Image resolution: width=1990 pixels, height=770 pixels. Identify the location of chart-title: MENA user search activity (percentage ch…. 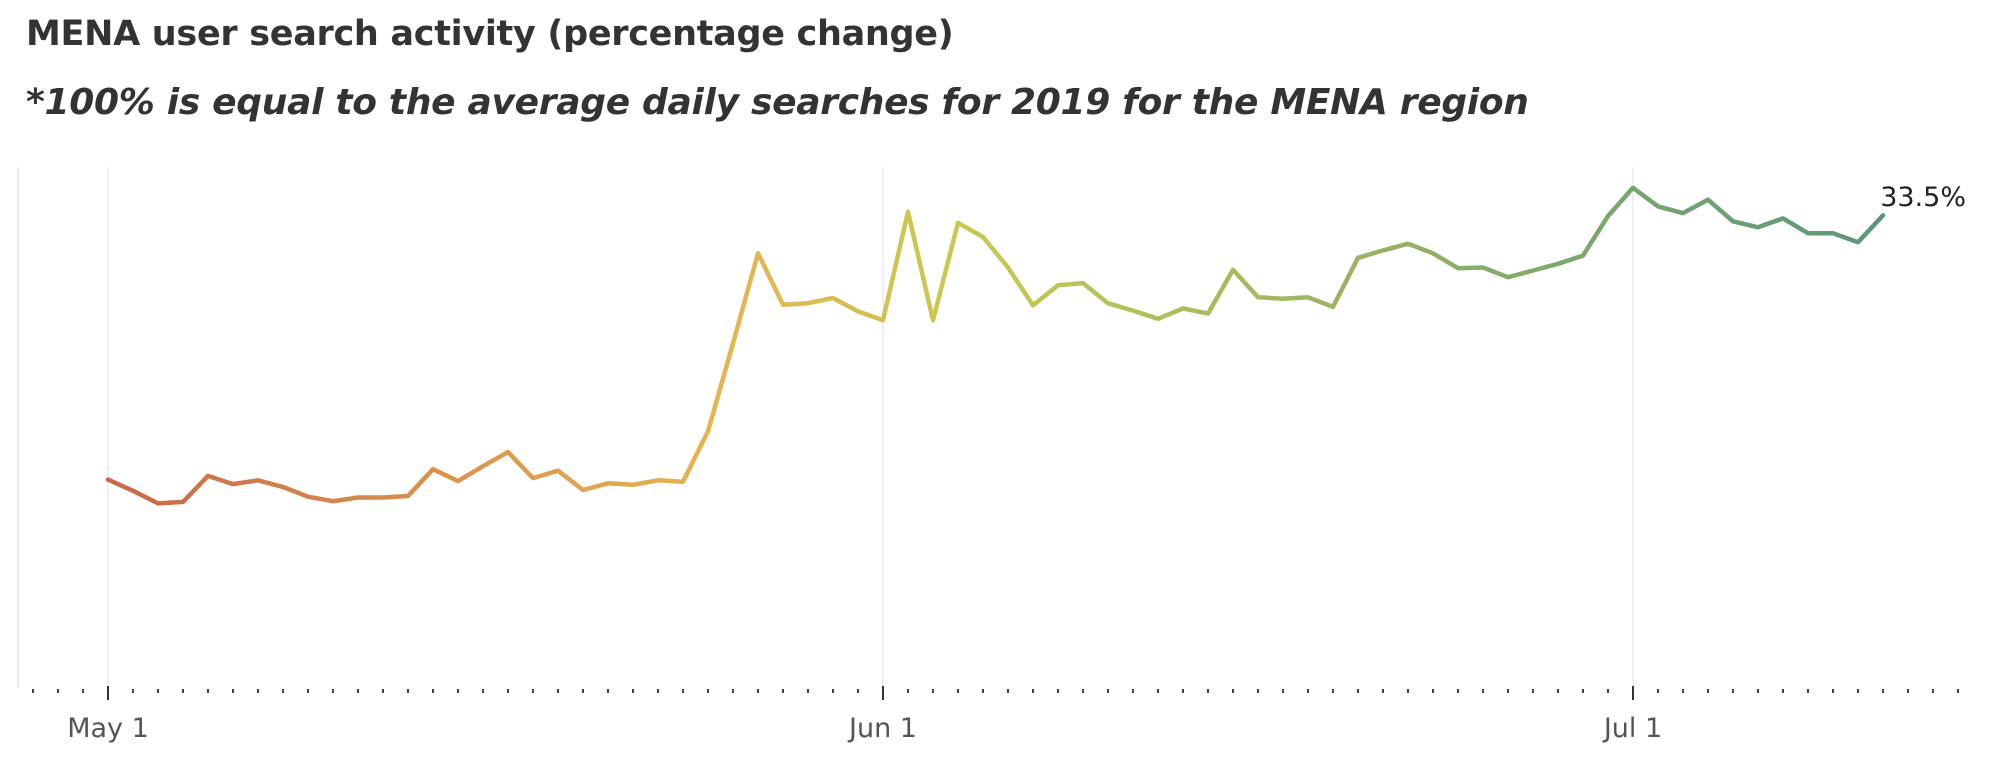
(490, 34).